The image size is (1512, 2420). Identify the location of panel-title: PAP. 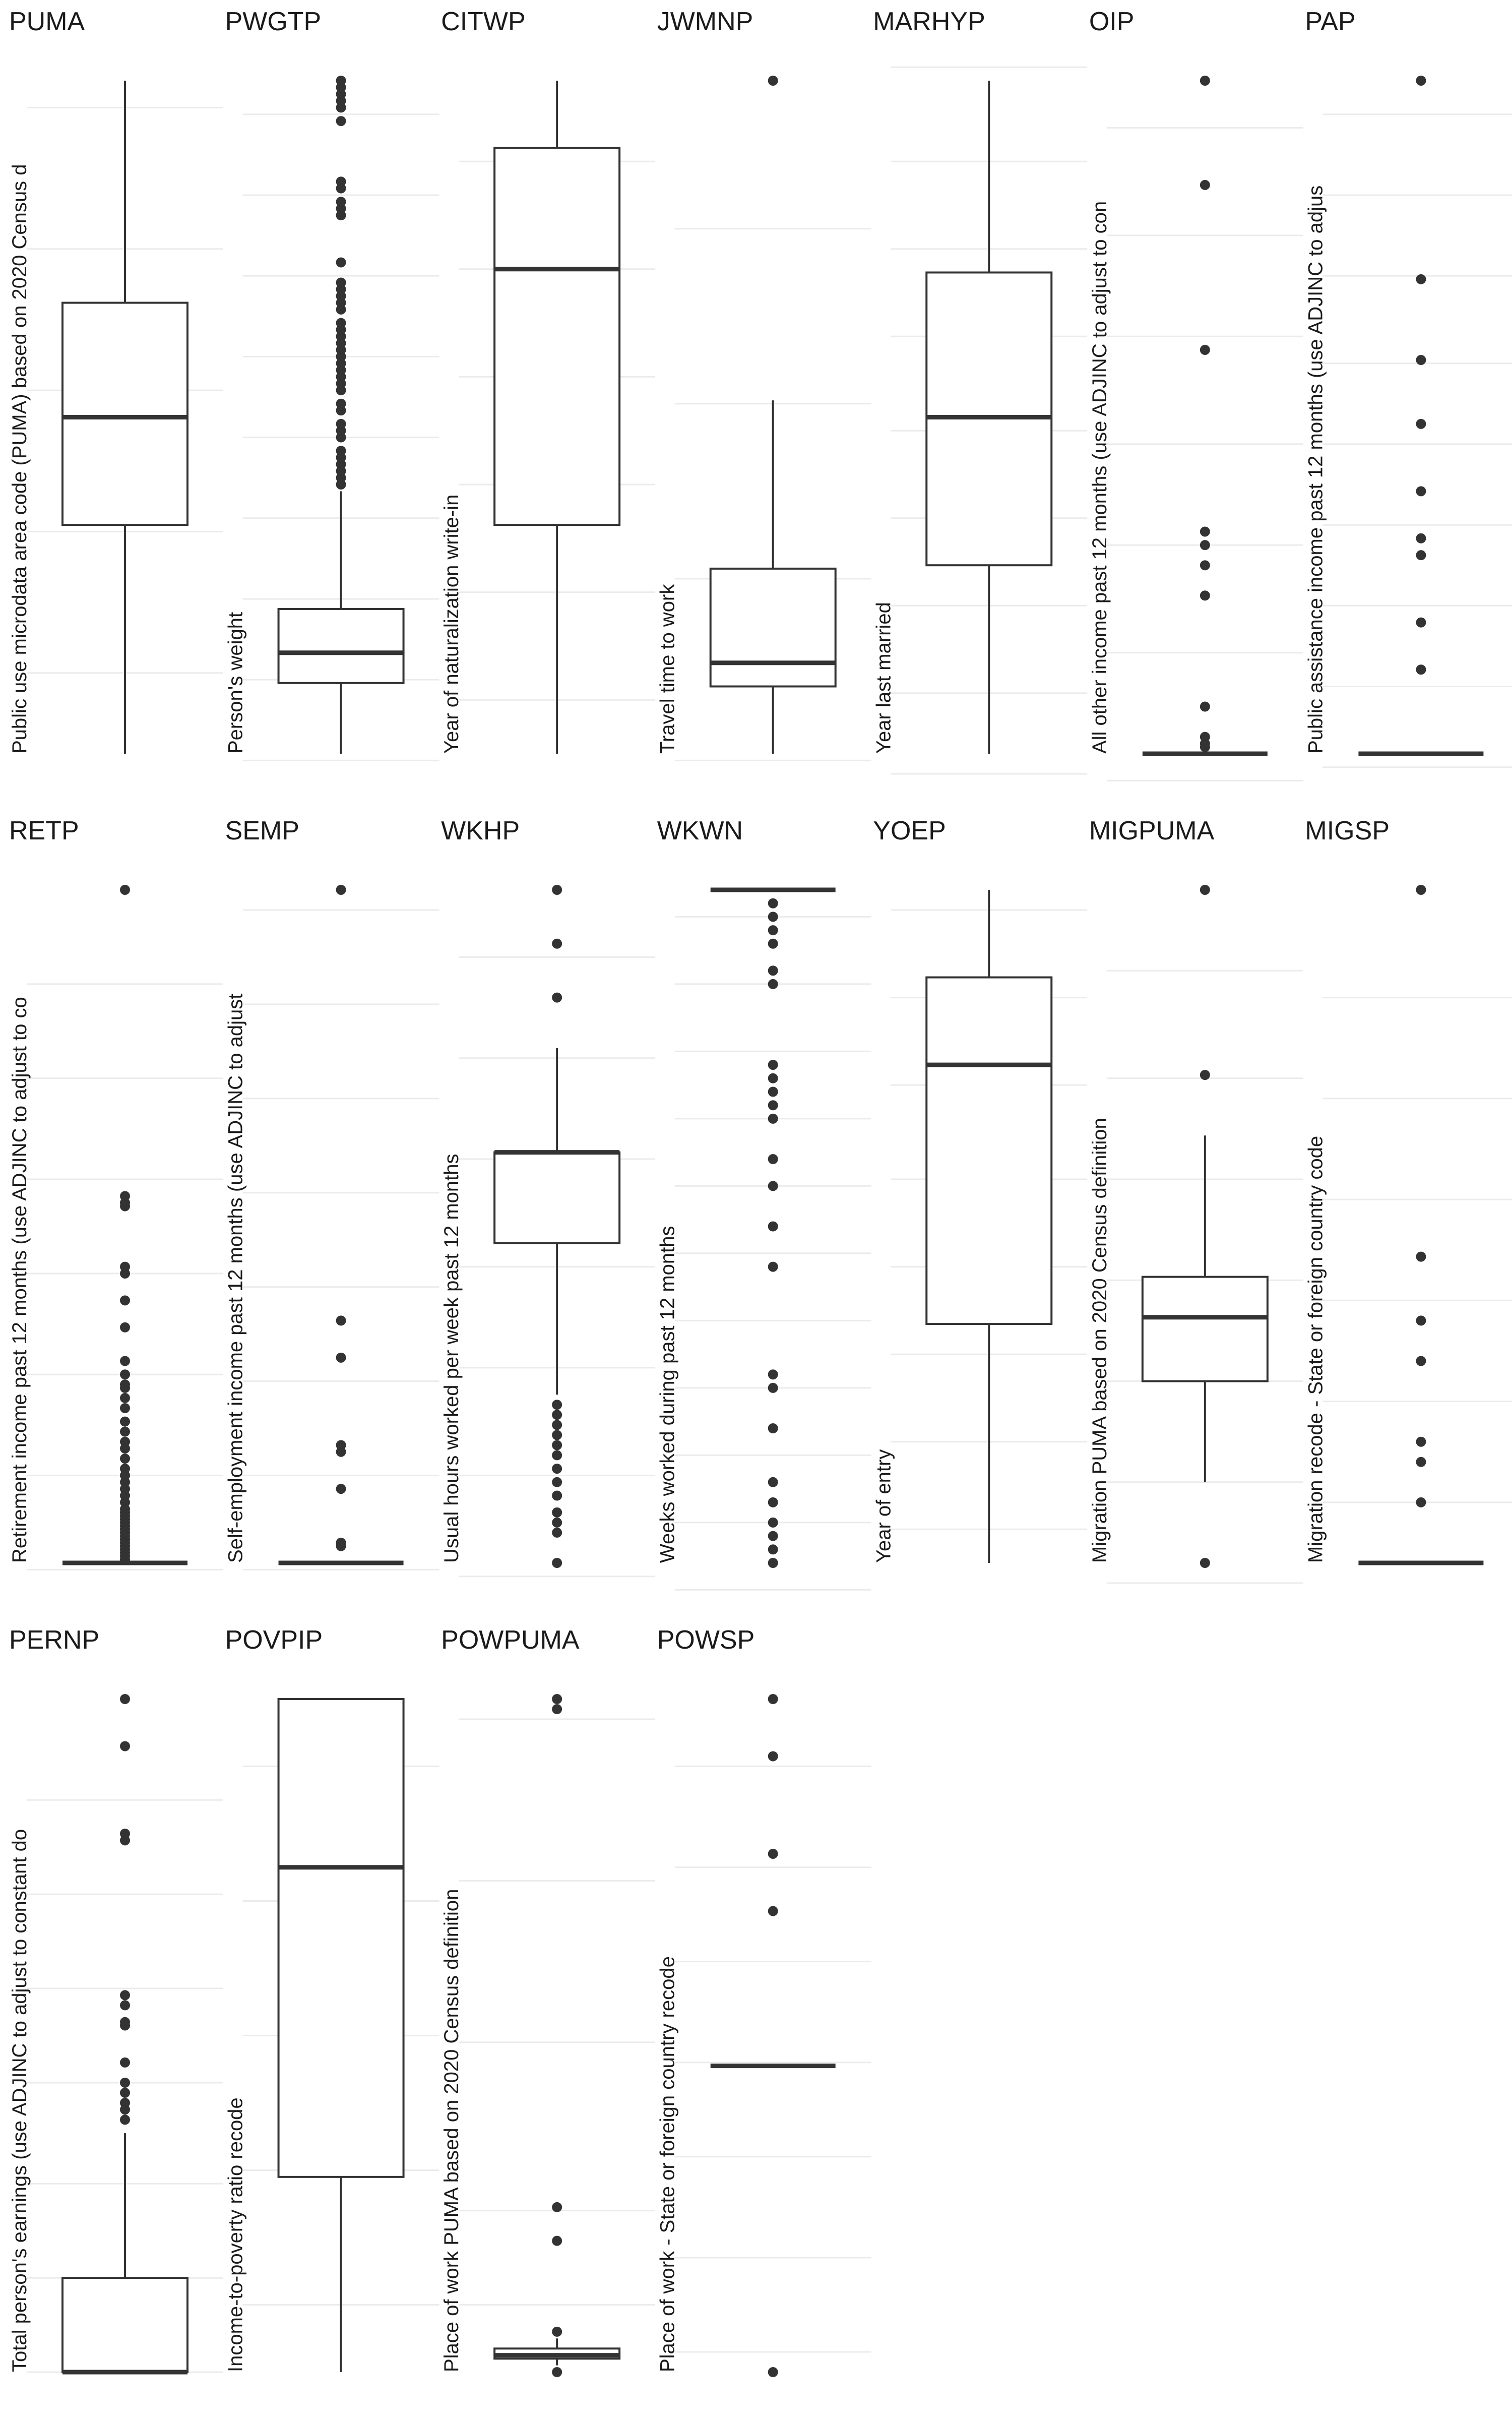
(1330, 21).